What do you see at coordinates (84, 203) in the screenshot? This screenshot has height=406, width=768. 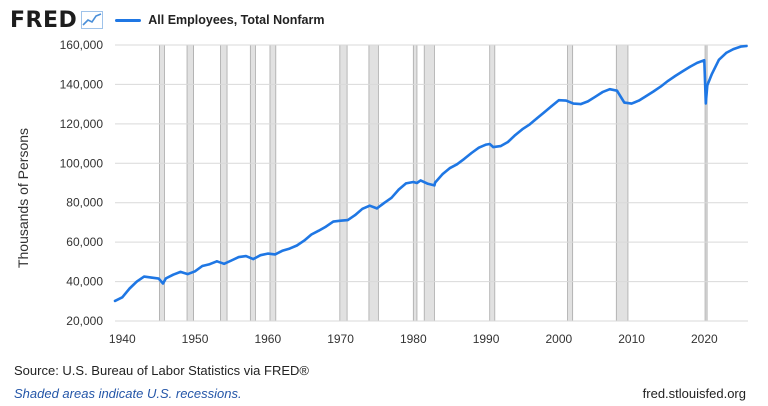 I see `y-tick-label: 80,000` at bounding box center [84, 203].